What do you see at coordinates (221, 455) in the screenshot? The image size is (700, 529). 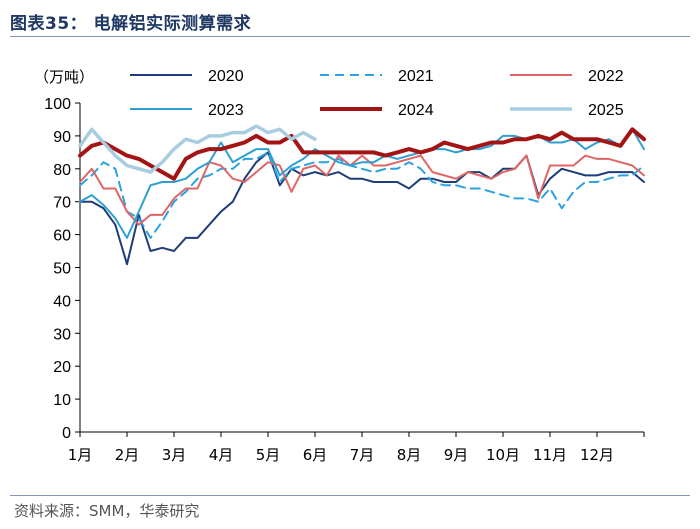 I see `x-tick-label: 4月` at bounding box center [221, 455].